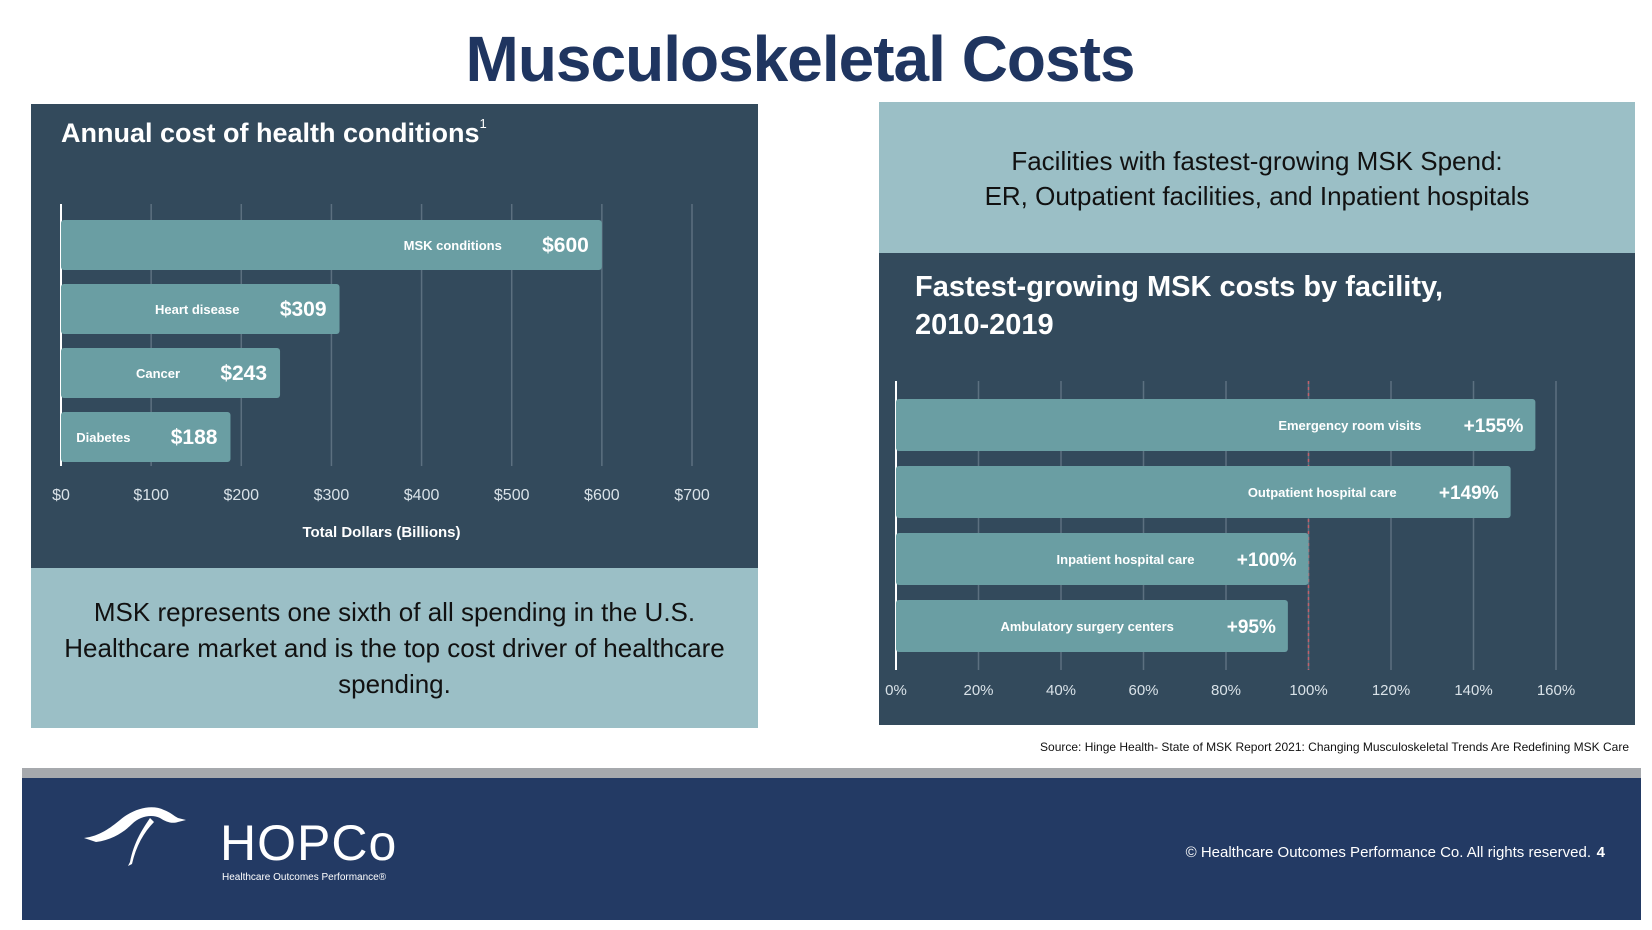 The width and height of the screenshot is (1652, 930). Describe the element at coordinates (831, 773) in the screenshot. I see `footer-divider` at that location.